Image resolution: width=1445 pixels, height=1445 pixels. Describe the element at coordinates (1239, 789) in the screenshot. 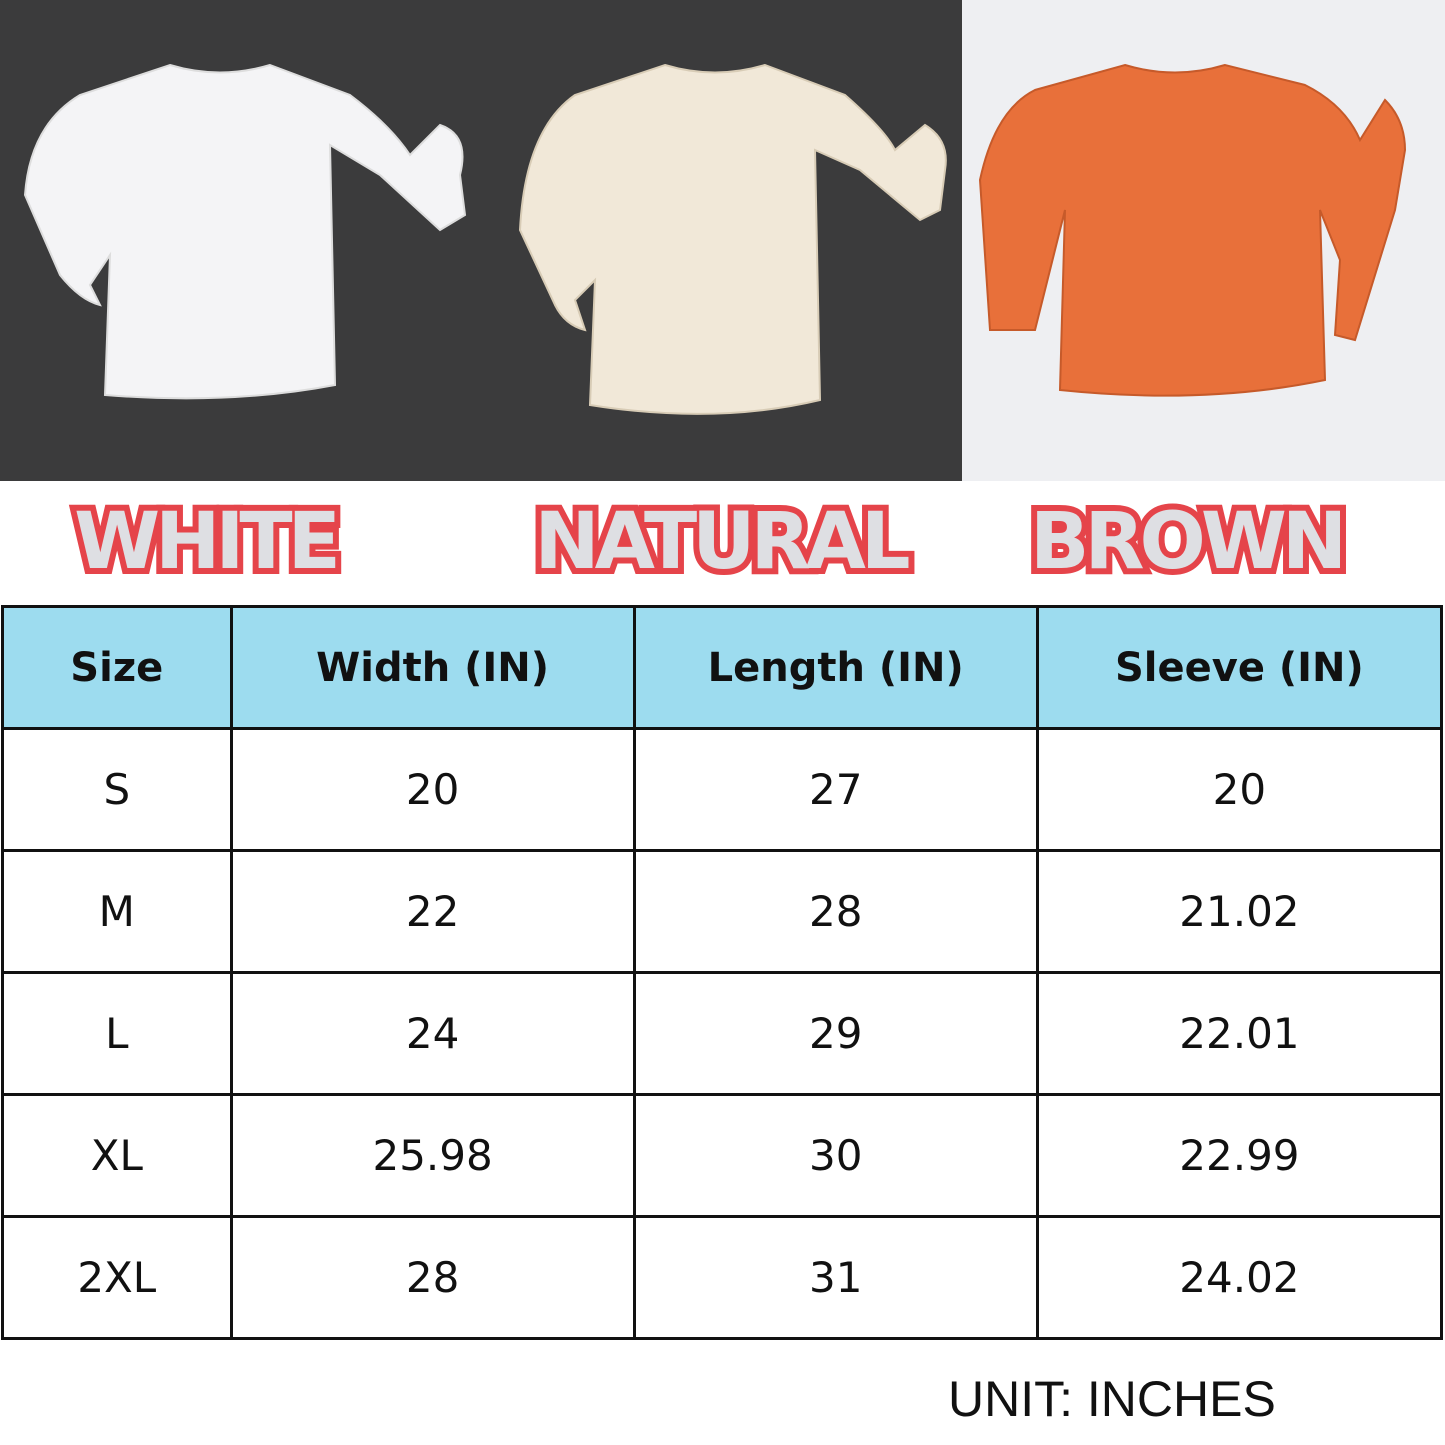

I see `cell-sleeve: 20` at that location.